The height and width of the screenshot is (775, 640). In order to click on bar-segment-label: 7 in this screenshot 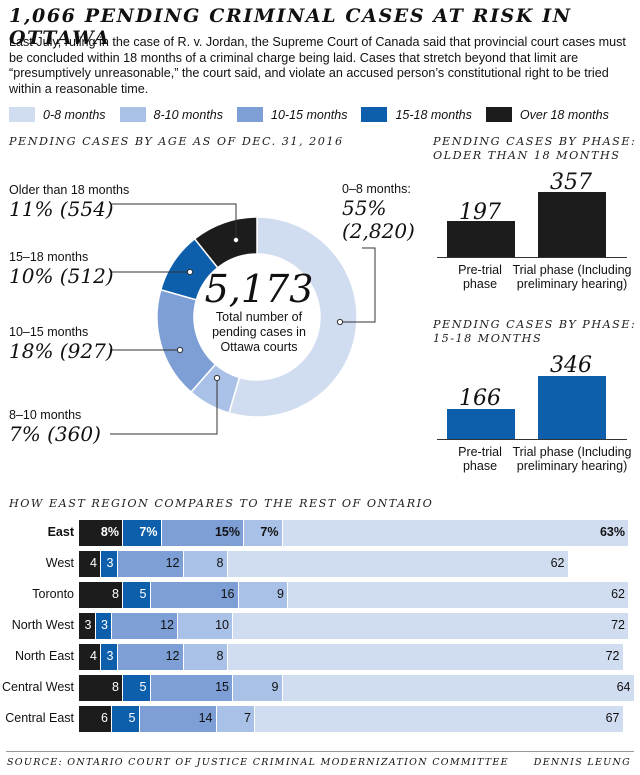, I will do `click(247, 718)`.